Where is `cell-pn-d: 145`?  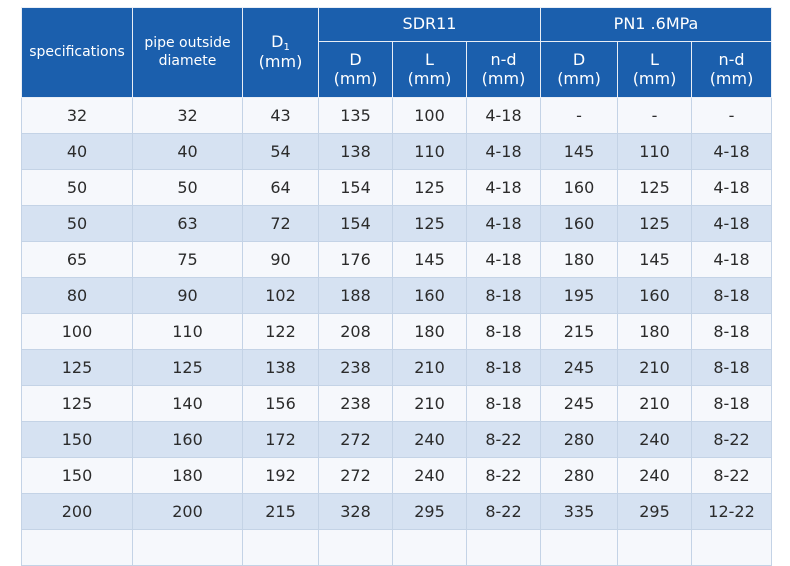
cell-pn-d: 145 is located at coordinates (579, 151).